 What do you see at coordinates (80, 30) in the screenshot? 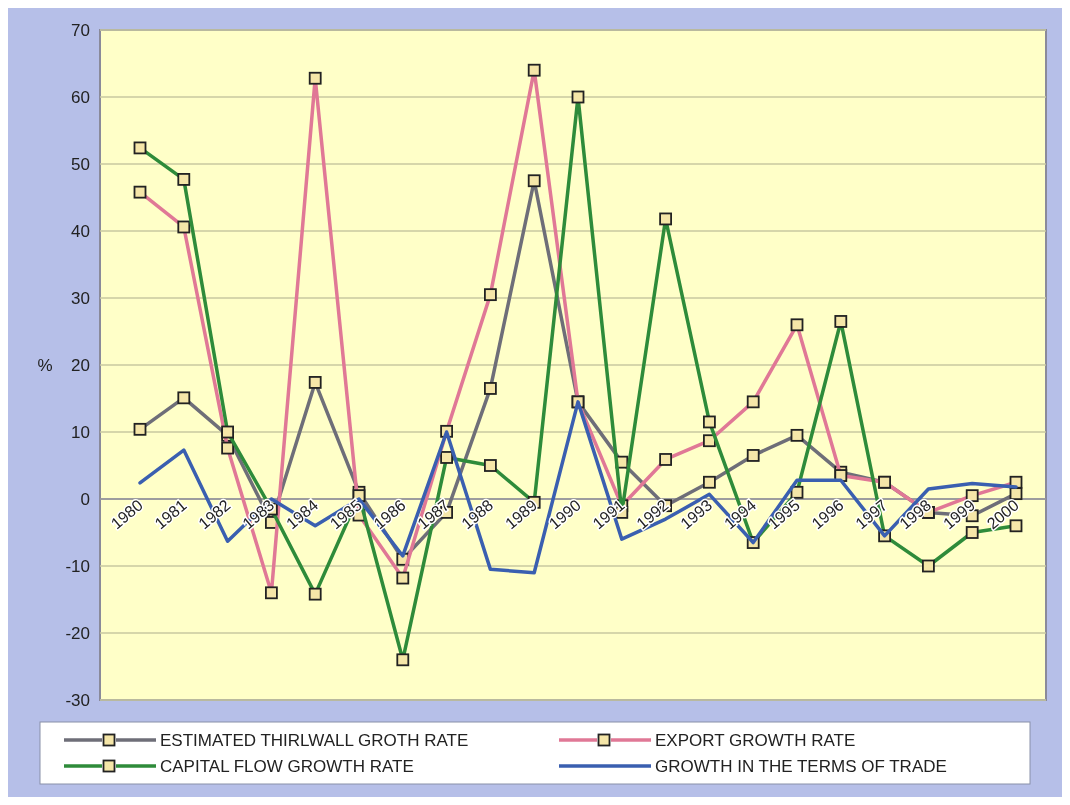
I see `y-tick-label: 70` at bounding box center [80, 30].